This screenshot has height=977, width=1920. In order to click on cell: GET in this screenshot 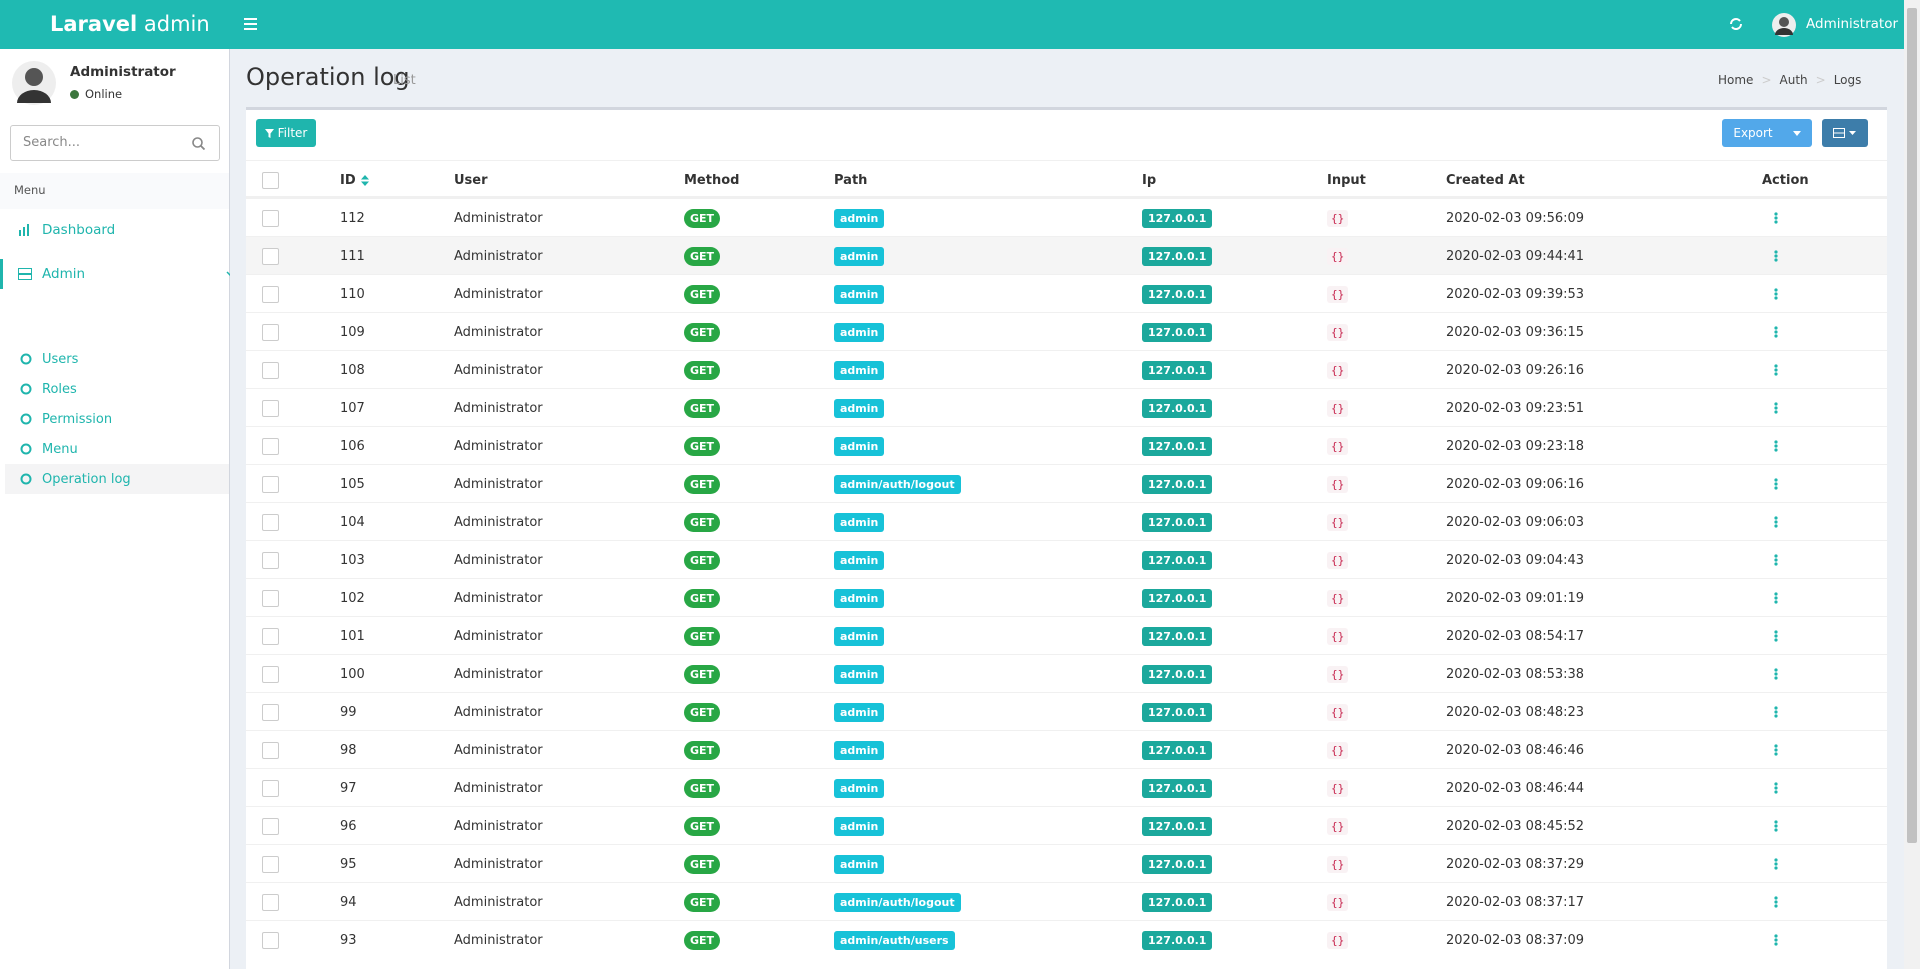, I will do `click(702, 636)`.